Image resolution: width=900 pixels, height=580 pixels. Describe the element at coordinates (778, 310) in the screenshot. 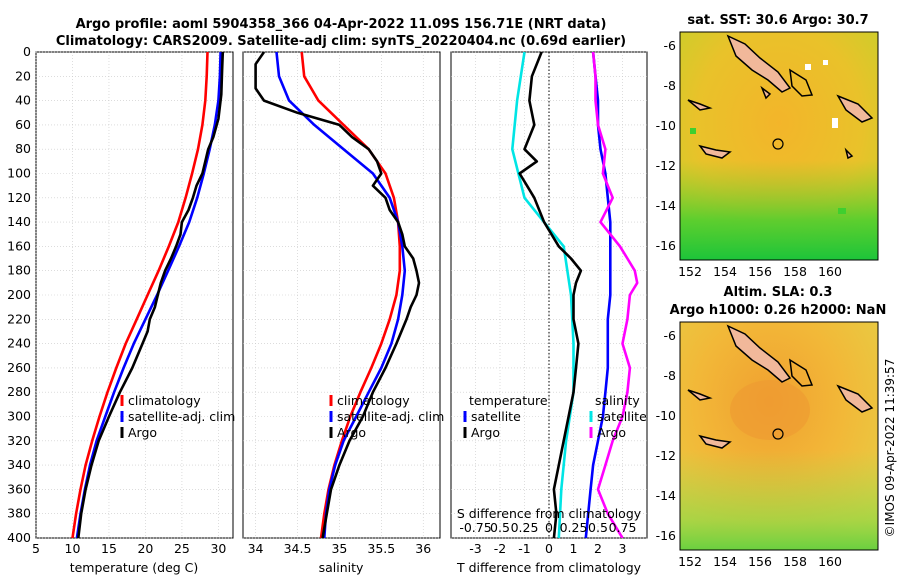

I see `sla-map-title2: Argo h1000: 0.26 h2000: NaN` at that location.